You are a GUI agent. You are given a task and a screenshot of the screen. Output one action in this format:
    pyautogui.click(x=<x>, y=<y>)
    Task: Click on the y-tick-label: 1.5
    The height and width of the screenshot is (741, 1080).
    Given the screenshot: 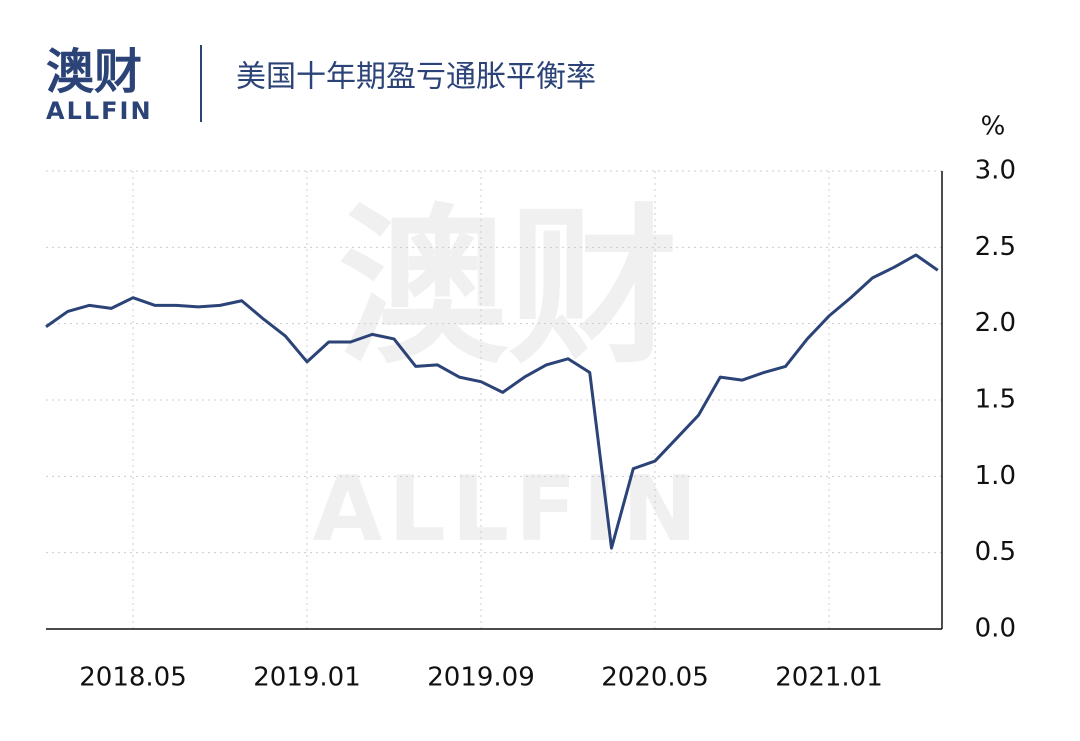 What is the action you would take?
    pyautogui.click(x=995, y=400)
    